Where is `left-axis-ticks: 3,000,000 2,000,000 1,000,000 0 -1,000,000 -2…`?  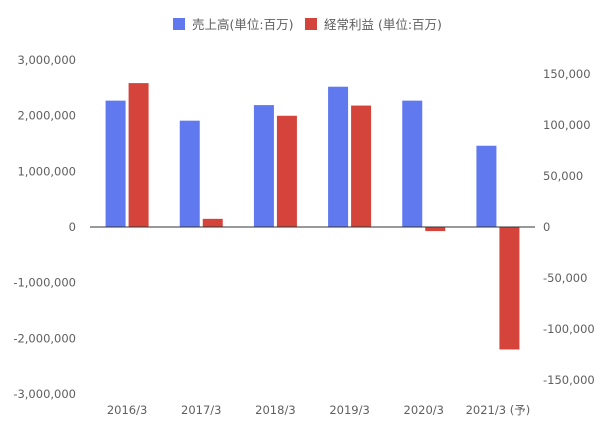
left-axis-ticks: 3,000,000 2,000,000 1,000,000 0 -1,000,000 -2… is located at coordinates (44, 227).